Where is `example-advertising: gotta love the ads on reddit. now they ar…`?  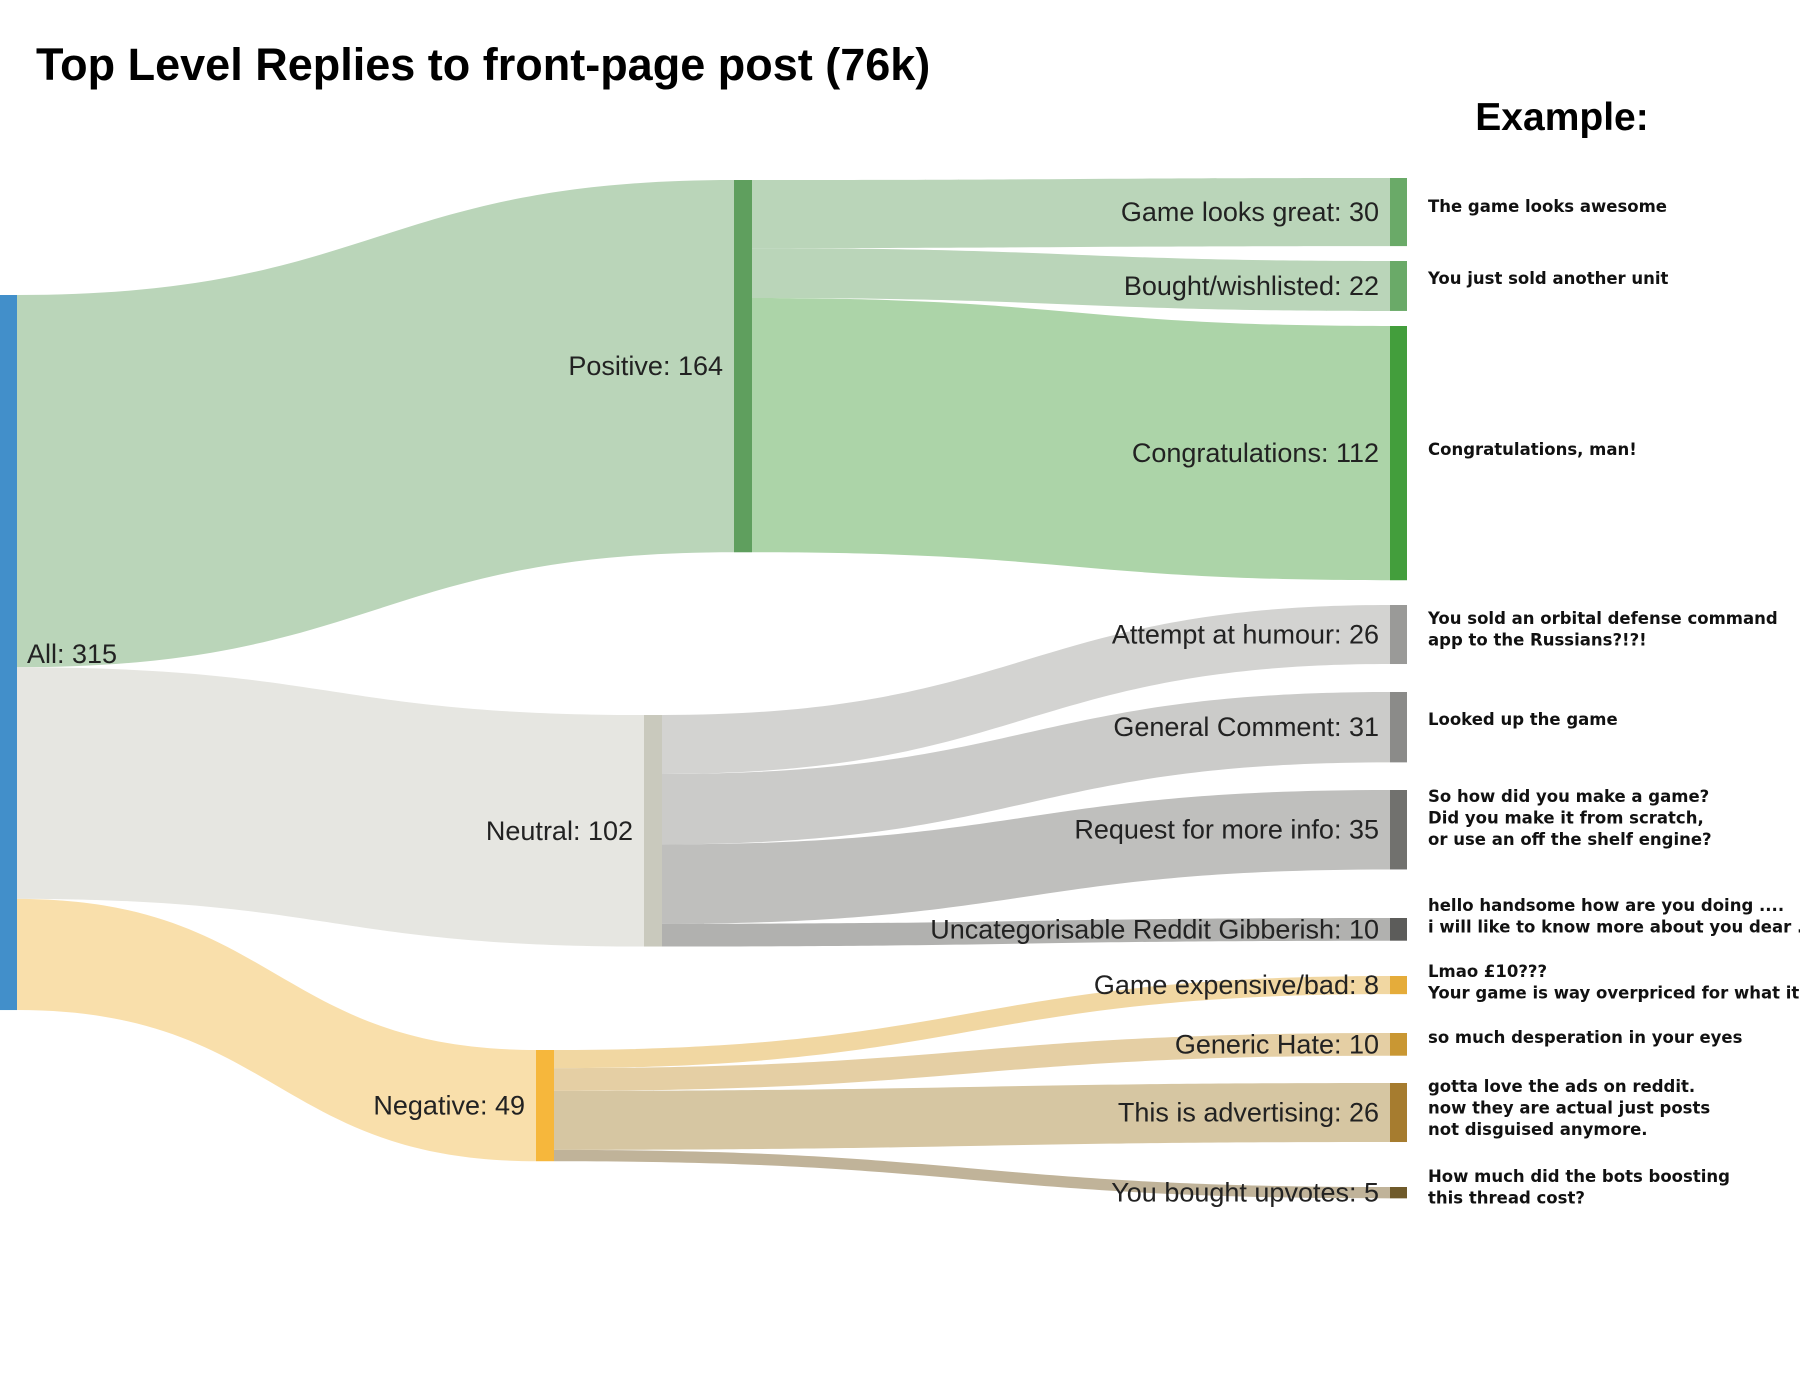 example-advertising: gotta love the ads on reddit. now they ar… is located at coordinates (1569, 1108).